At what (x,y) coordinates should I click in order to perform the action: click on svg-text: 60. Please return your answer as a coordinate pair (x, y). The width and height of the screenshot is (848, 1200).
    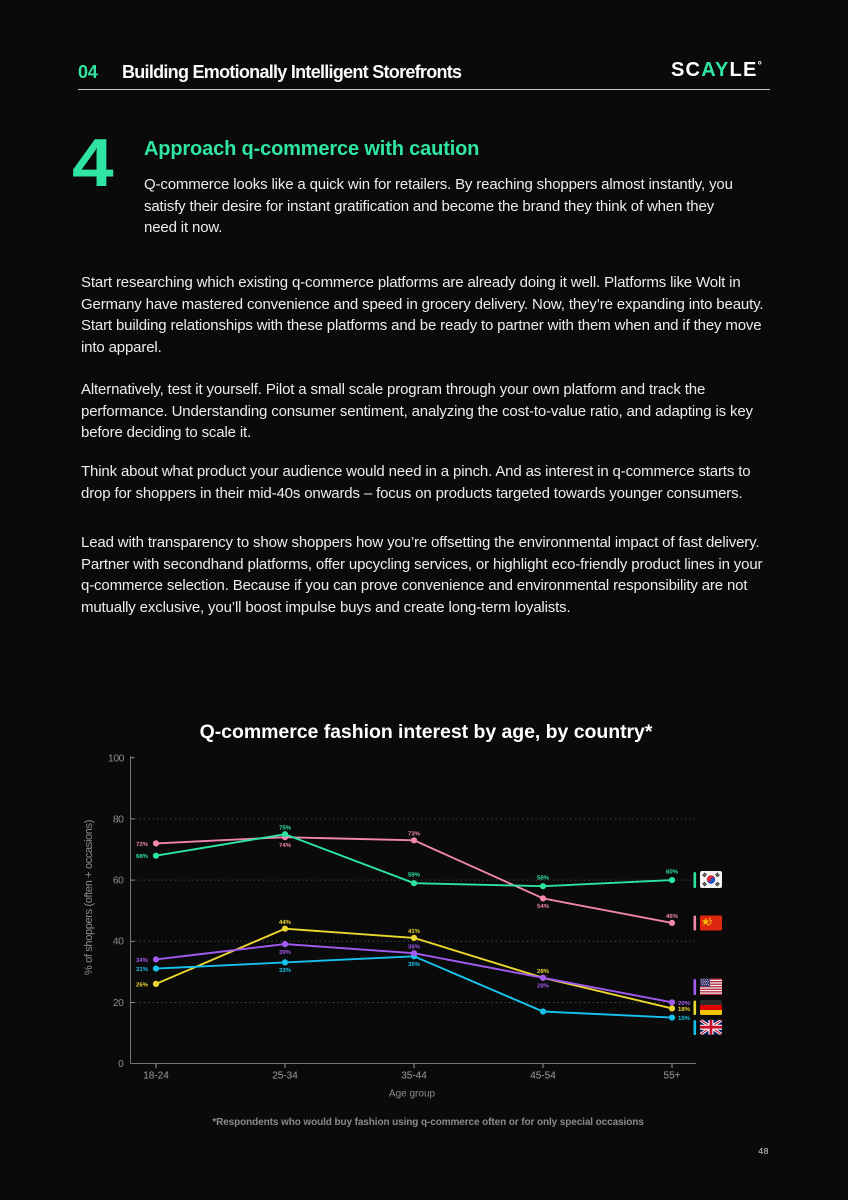
    Looking at the image, I should click on (118, 880).